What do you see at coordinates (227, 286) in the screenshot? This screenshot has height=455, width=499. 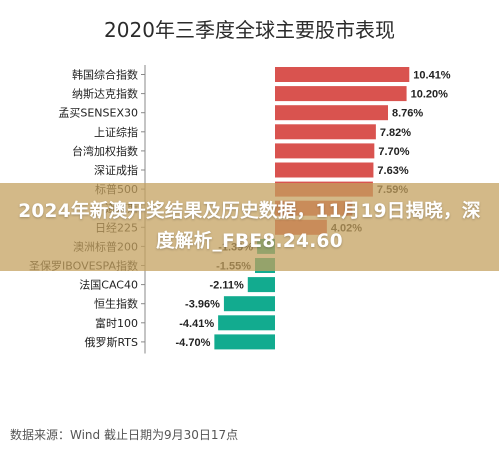 I see `bar-value-label: -2.11%` at bounding box center [227, 286].